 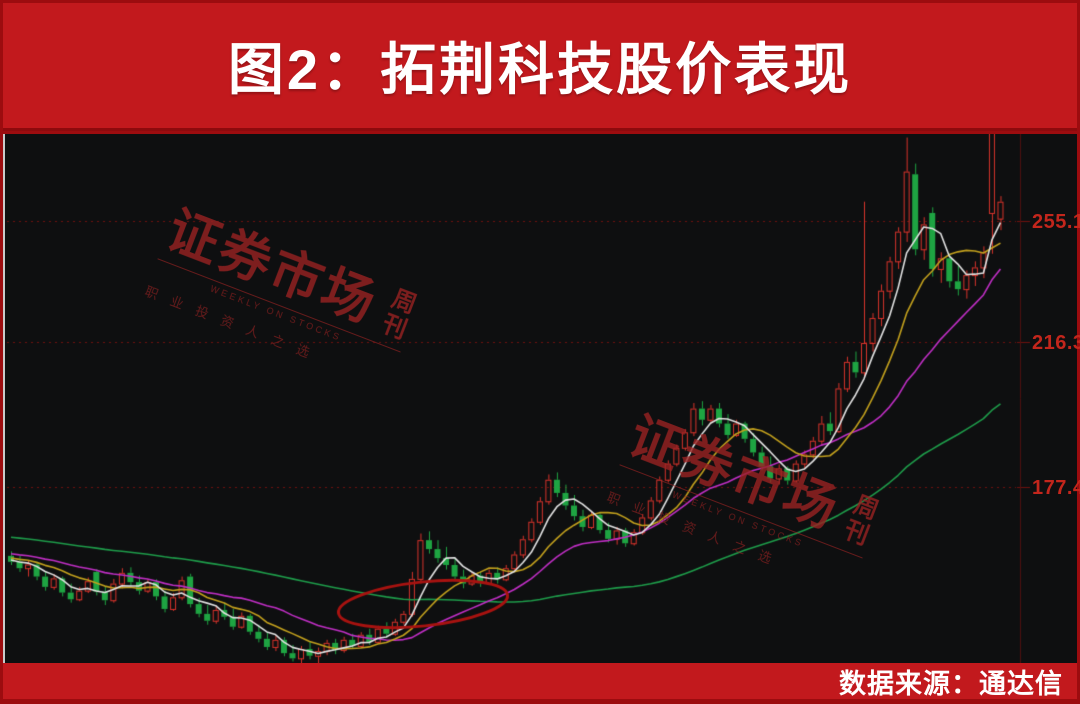 I want to click on chart-left-edge-line, so click(x=4, y=398).